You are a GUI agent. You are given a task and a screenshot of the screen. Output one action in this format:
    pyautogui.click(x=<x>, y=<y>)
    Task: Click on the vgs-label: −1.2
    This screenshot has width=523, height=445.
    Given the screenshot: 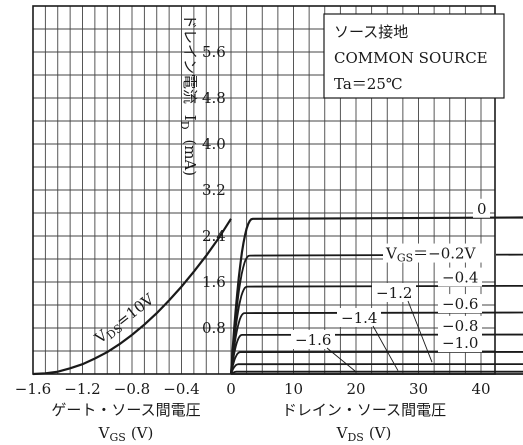 What is the action you would take?
    pyautogui.click(x=394, y=293)
    